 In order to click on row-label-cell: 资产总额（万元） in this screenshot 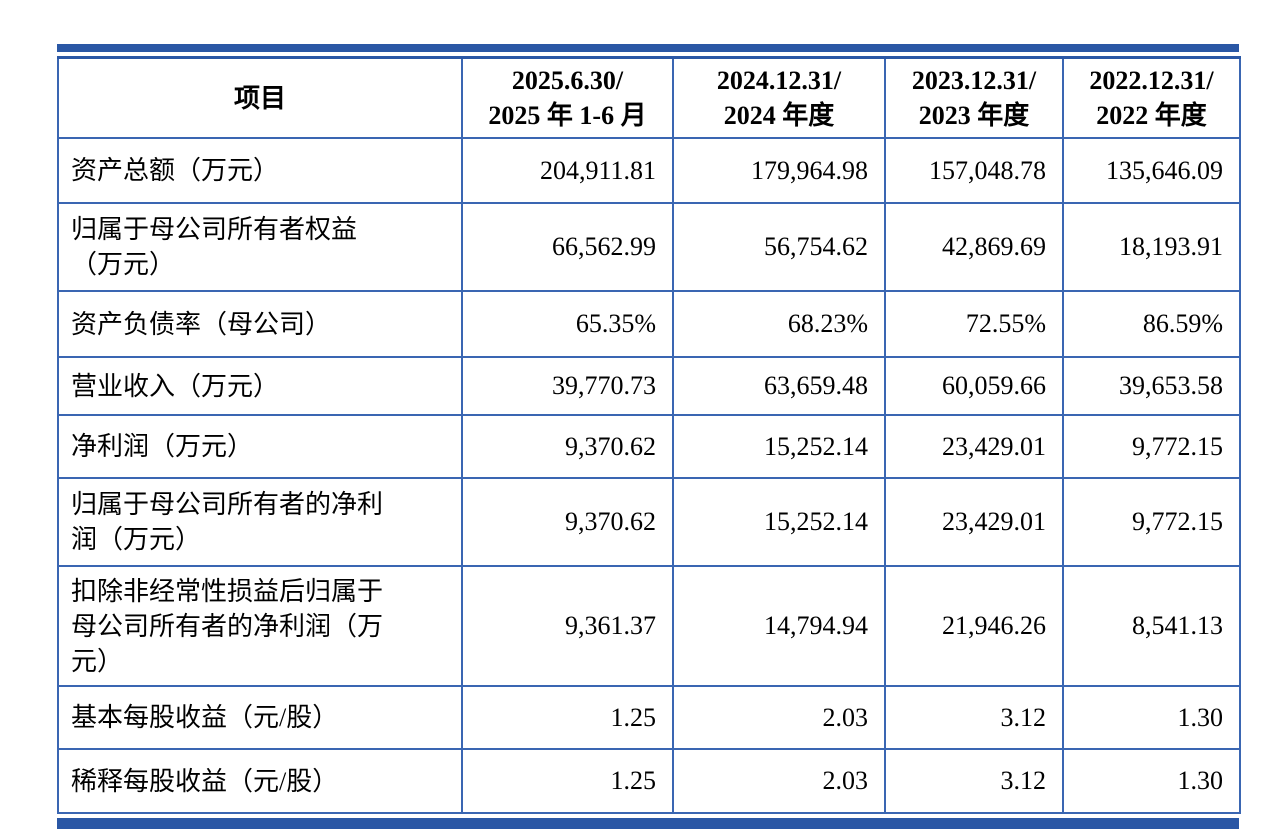, I will do `click(260, 170)`.